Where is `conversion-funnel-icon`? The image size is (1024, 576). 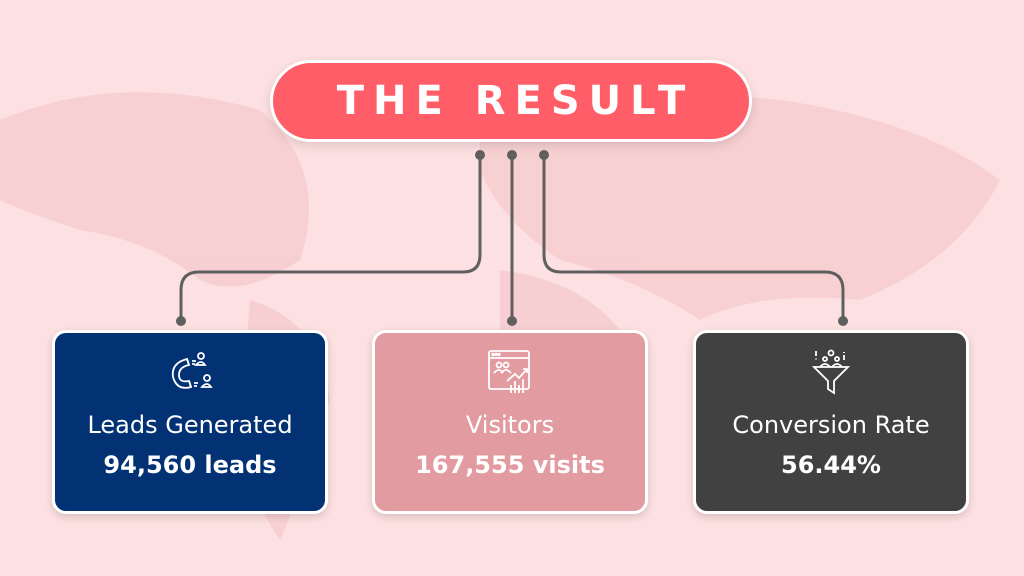 conversion-funnel-icon is located at coordinates (831, 372).